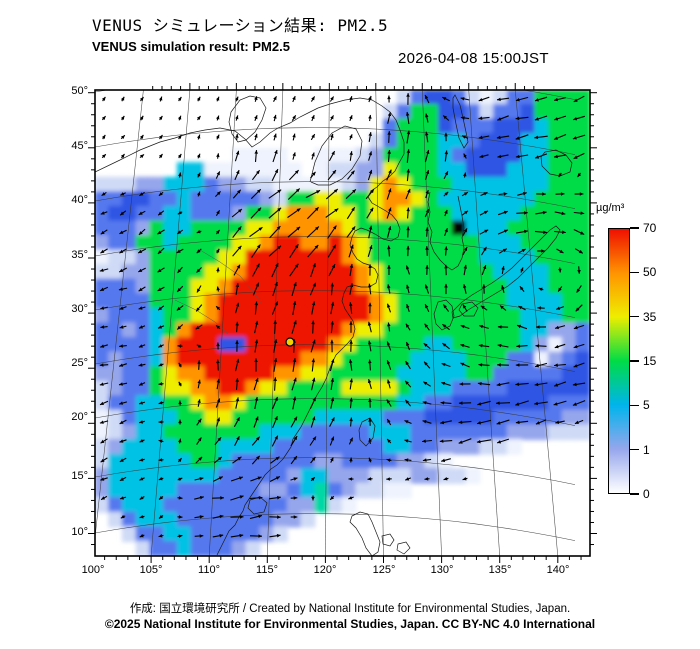 The height and width of the screenshot is (649, 700). I want to click on lat-tick-label: 45°, so click(79, 146).